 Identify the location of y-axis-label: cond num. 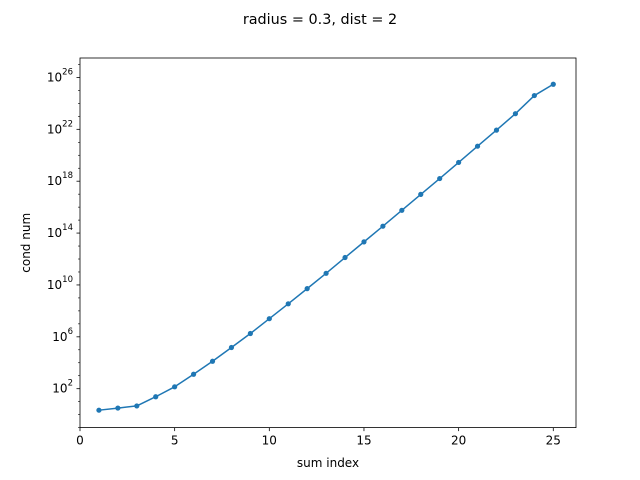
(26, 243).